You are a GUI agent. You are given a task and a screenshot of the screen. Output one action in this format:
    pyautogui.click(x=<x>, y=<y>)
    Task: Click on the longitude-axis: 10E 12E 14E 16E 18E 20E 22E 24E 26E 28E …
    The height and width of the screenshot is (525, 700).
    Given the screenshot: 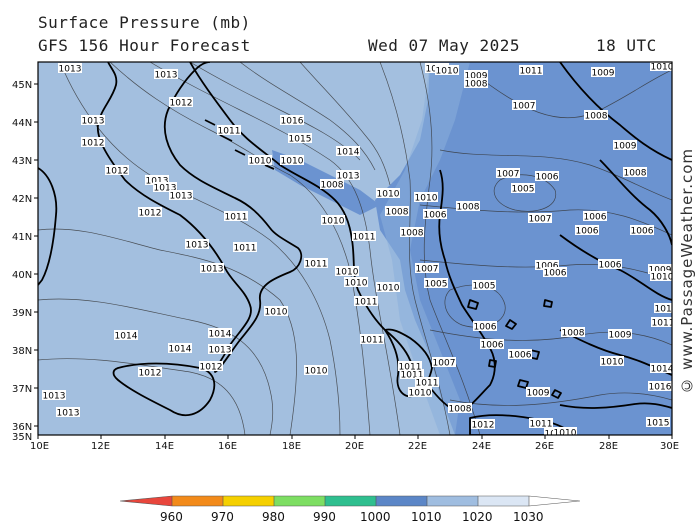 What is the action you would take?
    pyautogui.click(x=354, y=443)
    